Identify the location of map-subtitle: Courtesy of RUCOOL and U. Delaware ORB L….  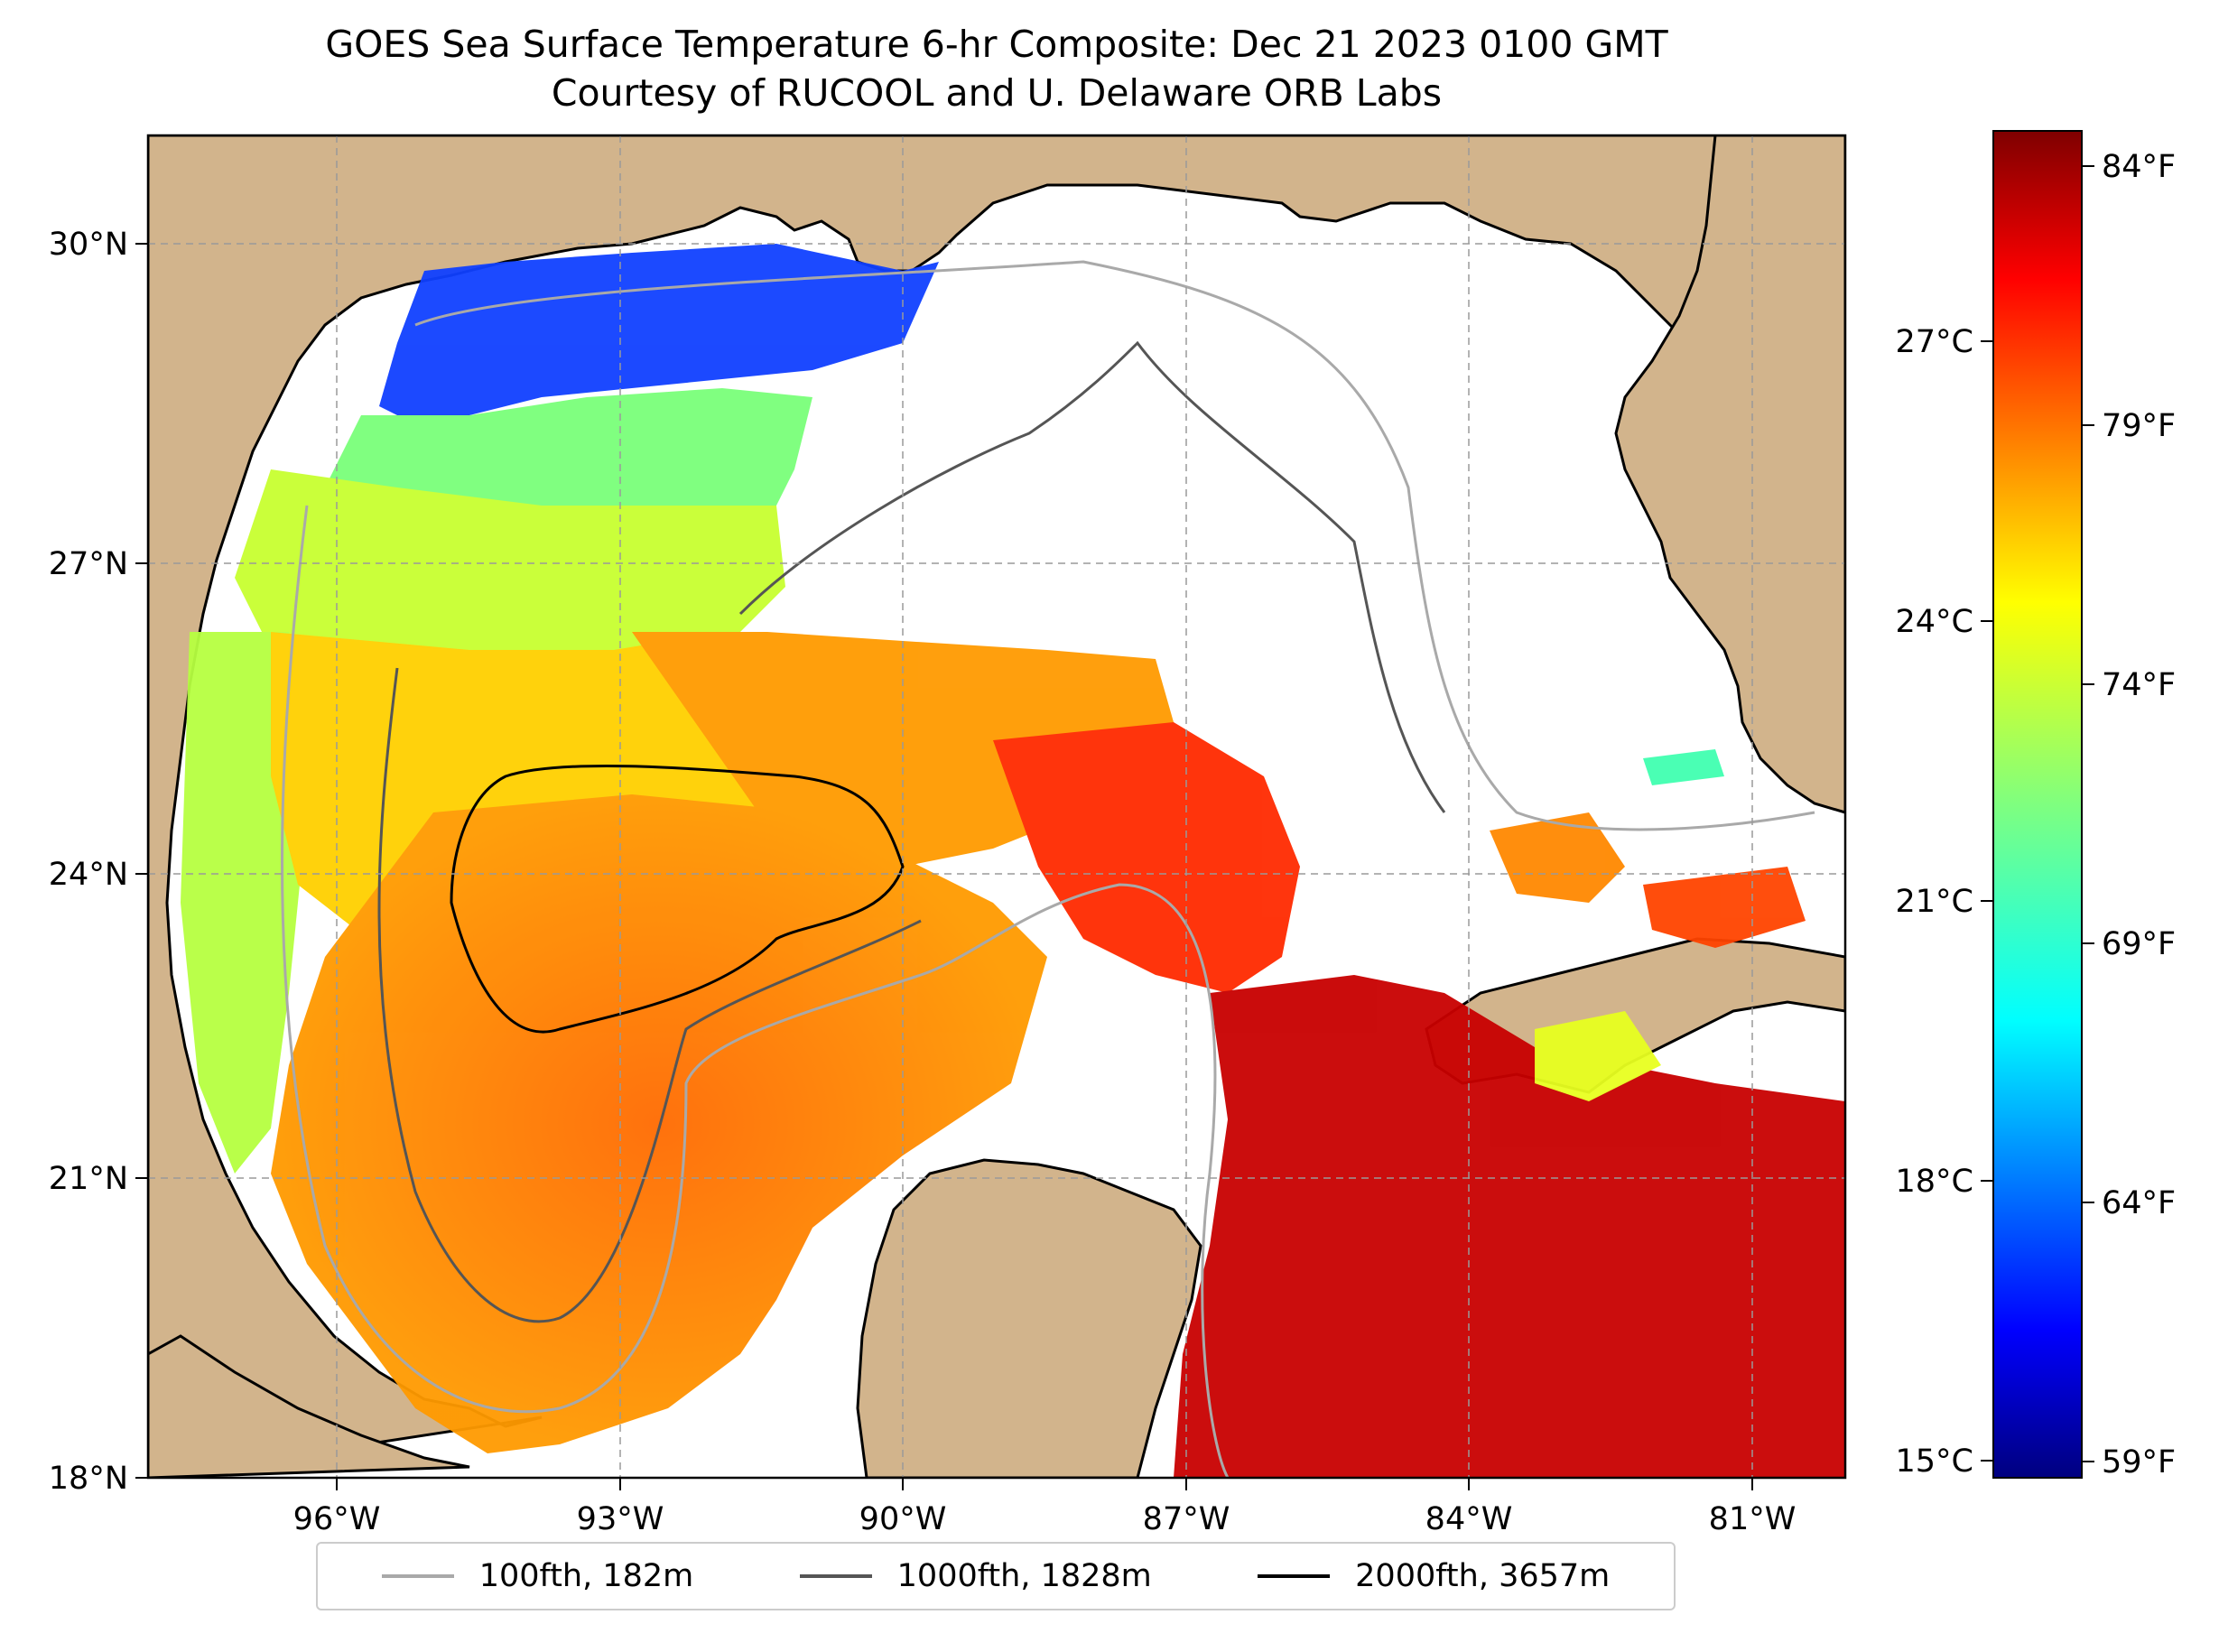
(997, 93).